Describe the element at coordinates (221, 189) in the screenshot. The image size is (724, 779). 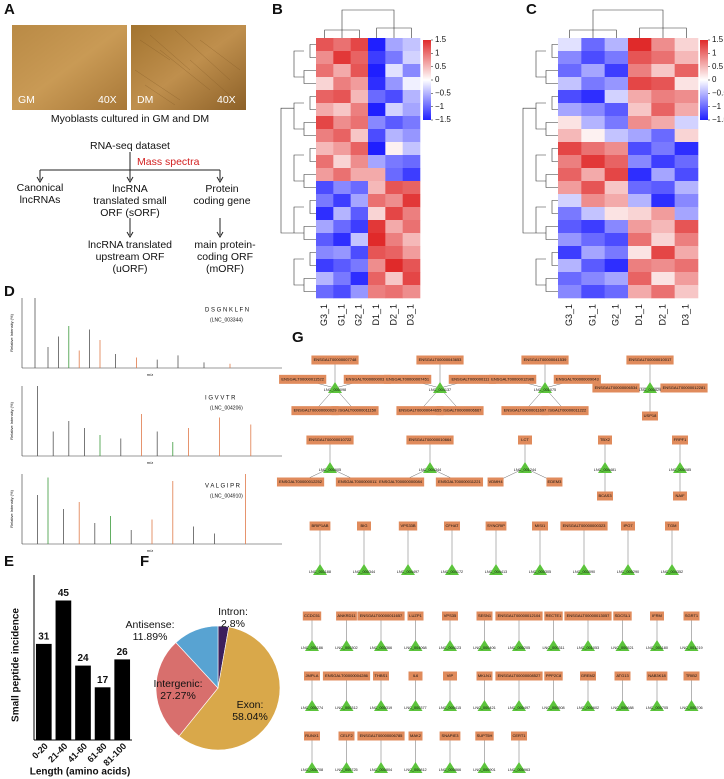
I see `flow-node: Protein` at that location.